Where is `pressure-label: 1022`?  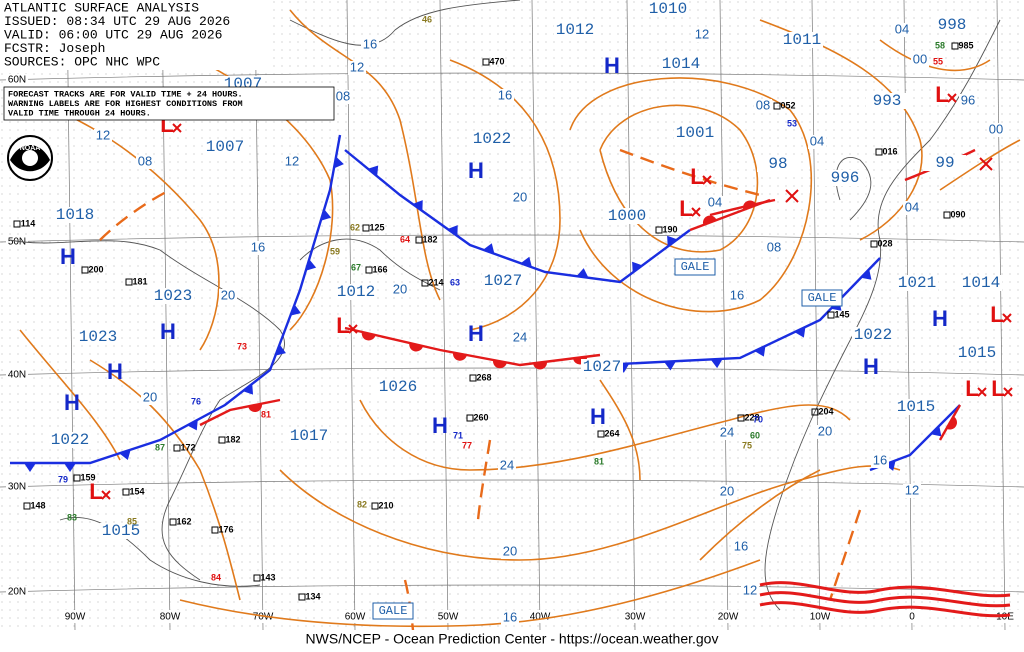
pressure-label: 1022 is located at coordinates (492, 139).